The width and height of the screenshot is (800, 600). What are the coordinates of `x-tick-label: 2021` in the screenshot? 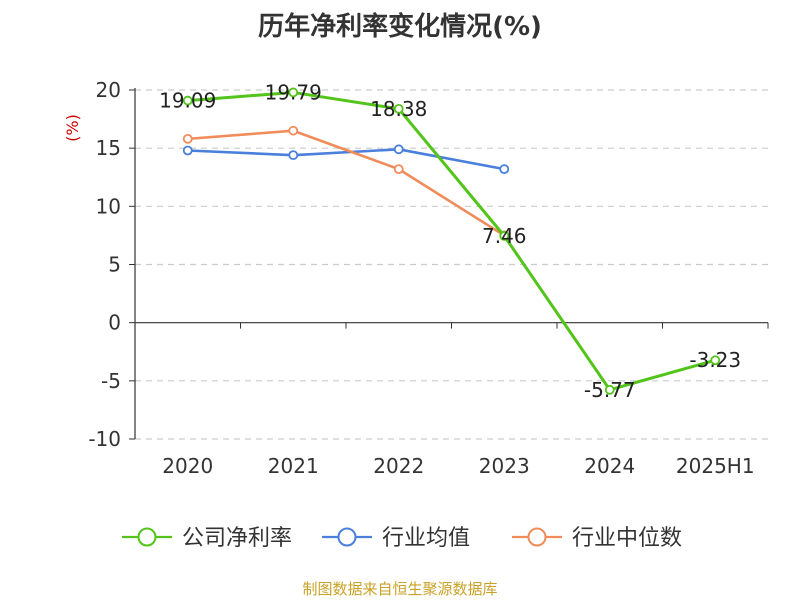 It's located at (293, 466).